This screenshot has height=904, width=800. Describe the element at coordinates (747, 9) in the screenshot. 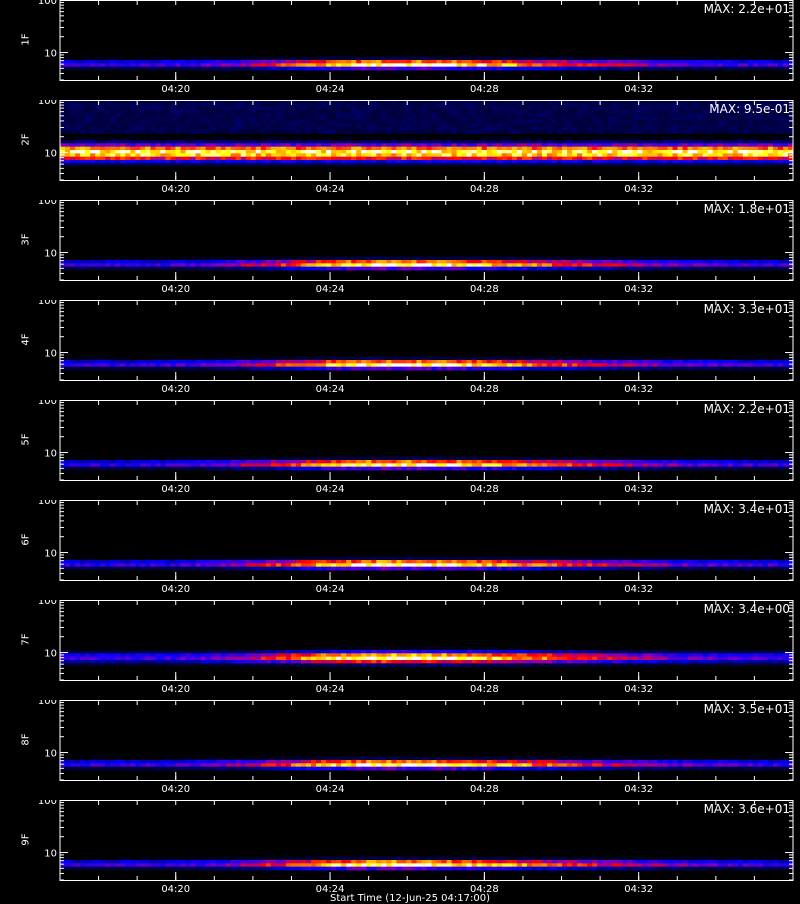

I see `panel-max-label: MAX: 2.2e+01` at that location.